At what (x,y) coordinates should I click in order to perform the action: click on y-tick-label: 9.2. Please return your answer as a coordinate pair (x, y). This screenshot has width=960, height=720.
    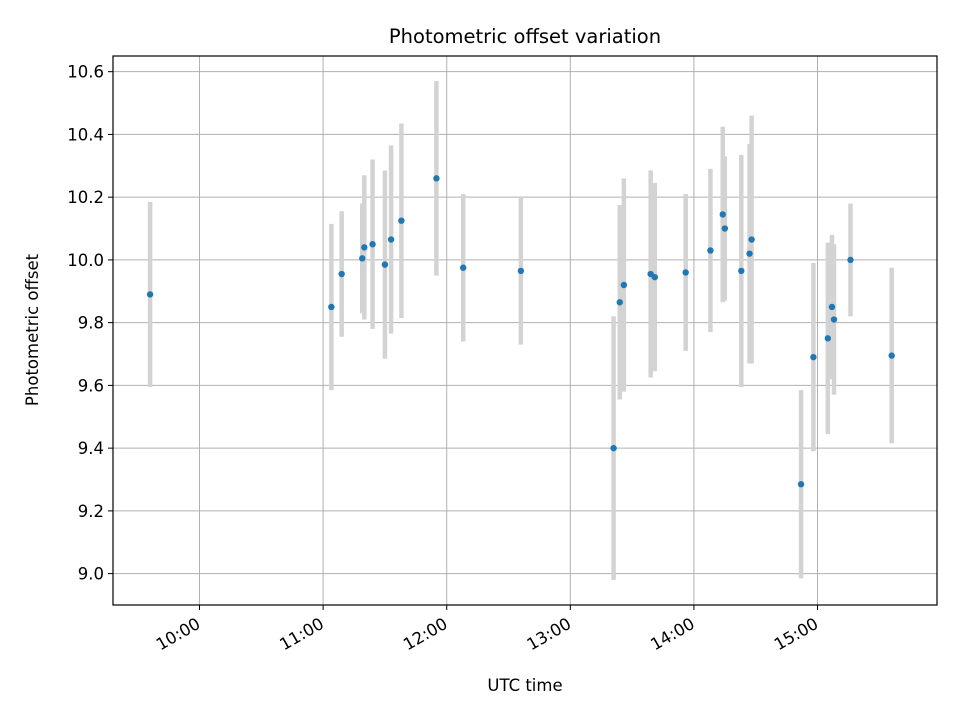
    Looking at the image, I should click on (91, 511).